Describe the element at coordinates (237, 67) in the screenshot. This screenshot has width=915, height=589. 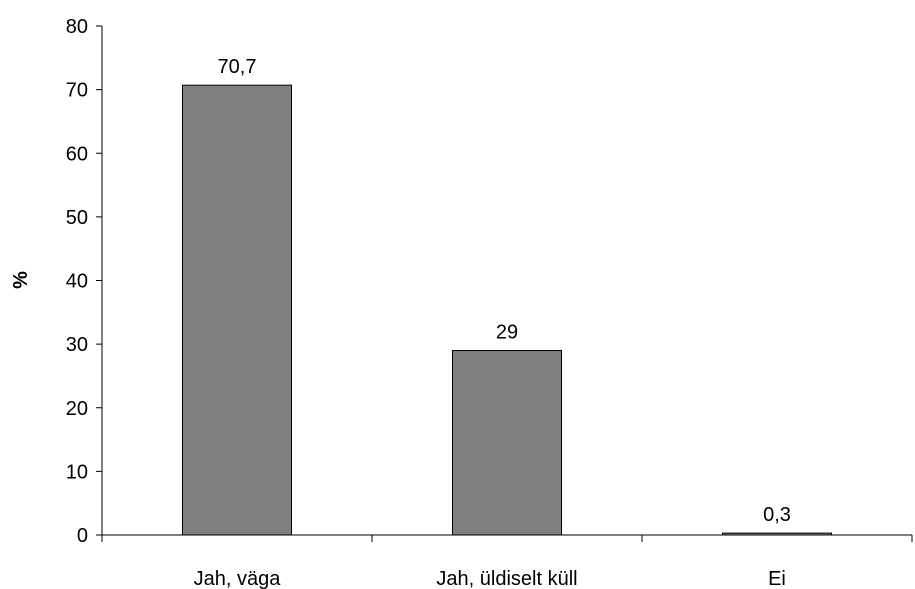
I see `data-label: 70,7` at that location.